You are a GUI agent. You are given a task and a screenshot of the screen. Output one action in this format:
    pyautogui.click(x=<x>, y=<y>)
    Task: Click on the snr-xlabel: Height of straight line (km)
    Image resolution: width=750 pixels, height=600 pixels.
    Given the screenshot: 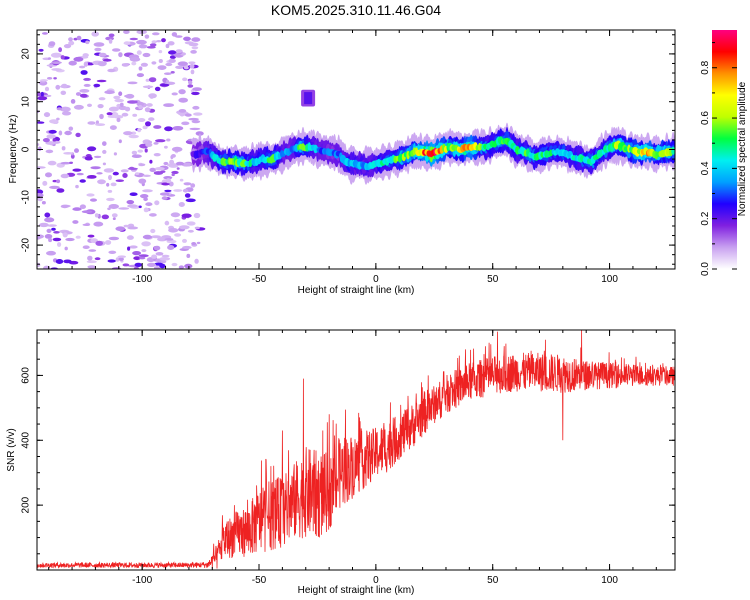 What is the action you would take?
    pyautogui.click(x=356, y=590)
    